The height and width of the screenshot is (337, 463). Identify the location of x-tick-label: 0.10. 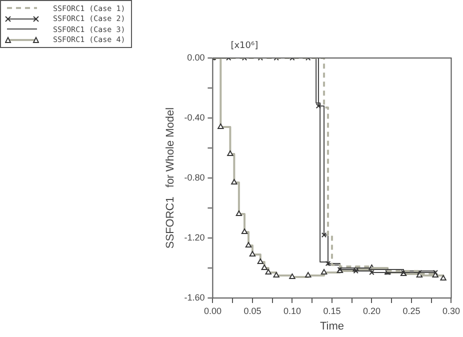
(292, 311).